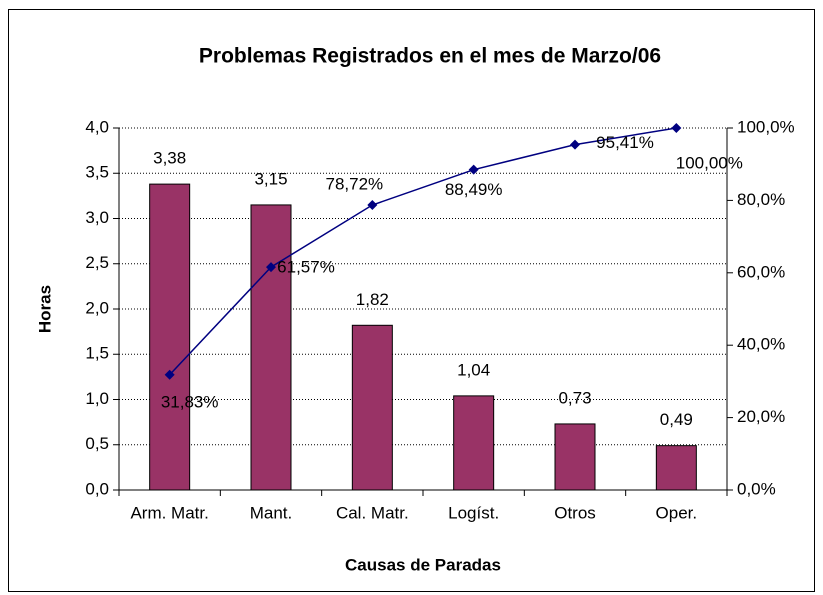  Describe the element at coordinates (97, 262) in the screenshot. I see `y-tick-label: 2,5` at that location.